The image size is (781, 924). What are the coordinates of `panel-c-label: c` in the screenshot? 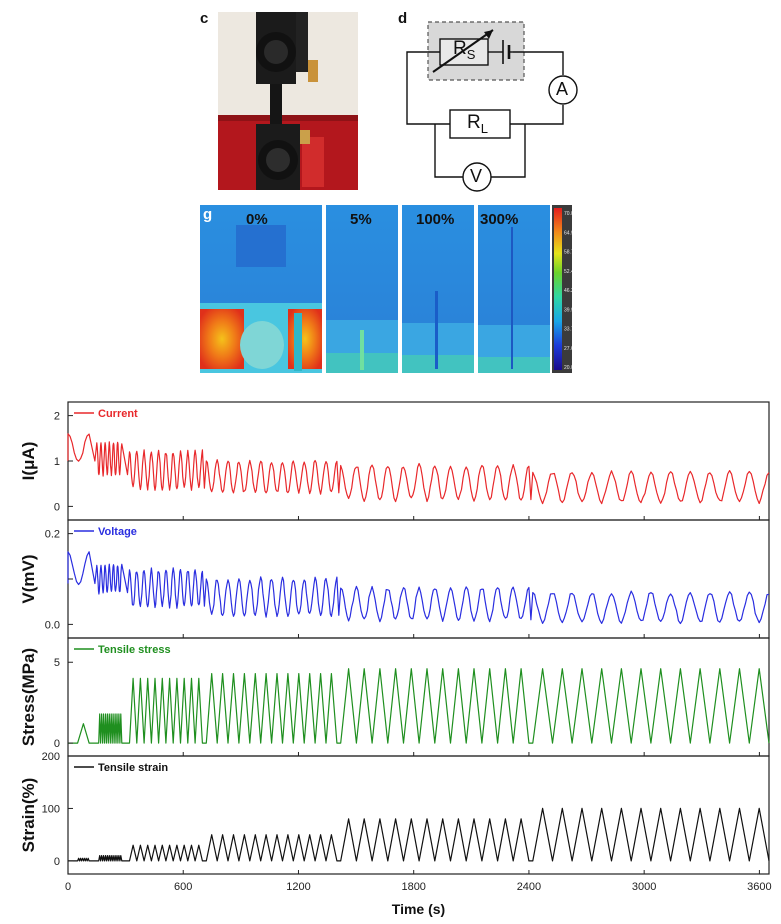 It's located at (204, 18).